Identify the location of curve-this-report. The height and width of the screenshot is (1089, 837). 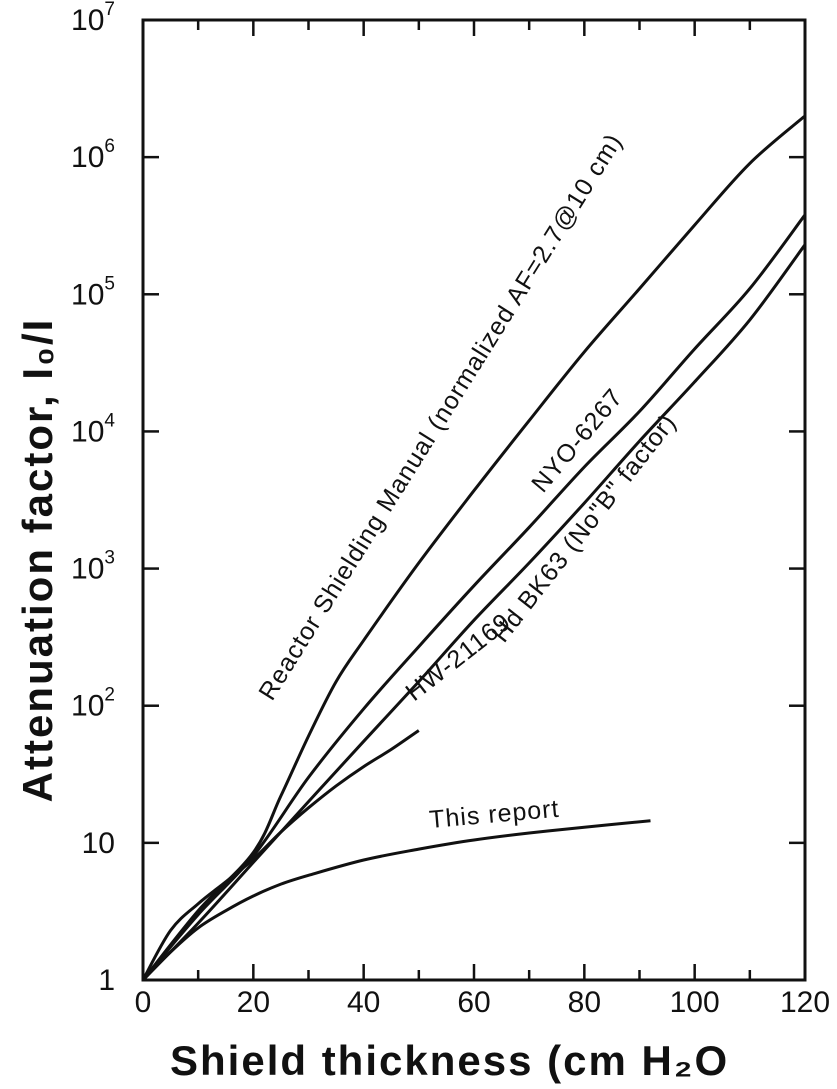
(396, 900).